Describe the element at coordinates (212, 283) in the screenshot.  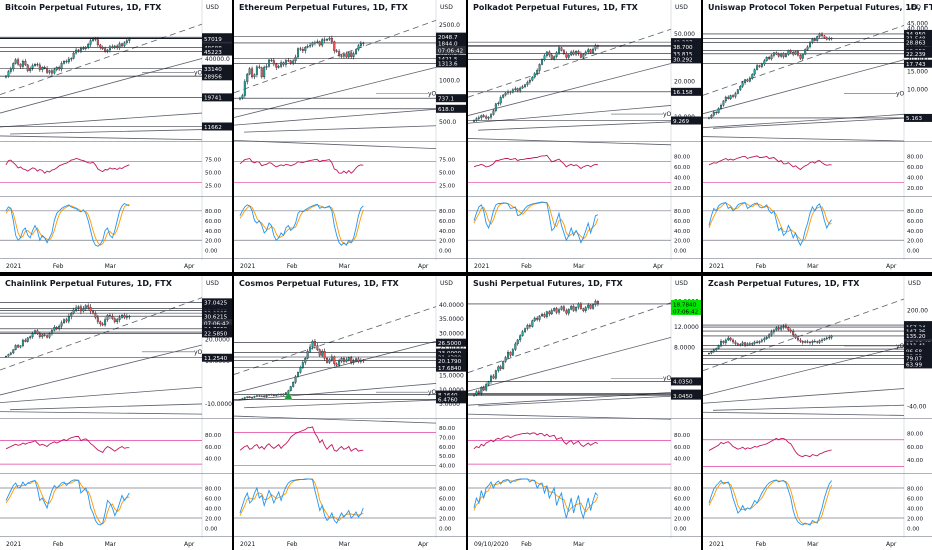
I see `currency-label: USD` at that location.